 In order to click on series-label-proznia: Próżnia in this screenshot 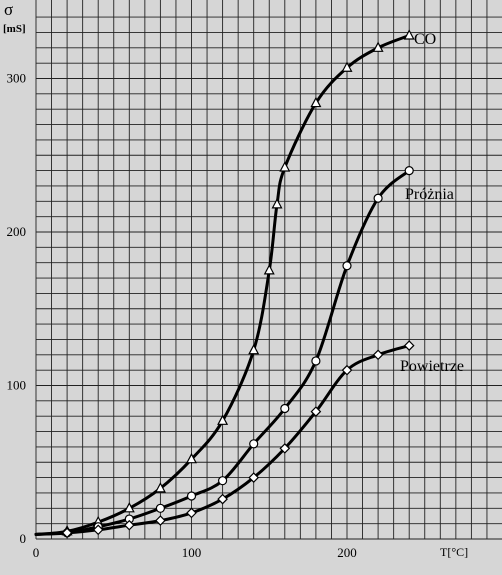, I will do `click(429, 194)`.